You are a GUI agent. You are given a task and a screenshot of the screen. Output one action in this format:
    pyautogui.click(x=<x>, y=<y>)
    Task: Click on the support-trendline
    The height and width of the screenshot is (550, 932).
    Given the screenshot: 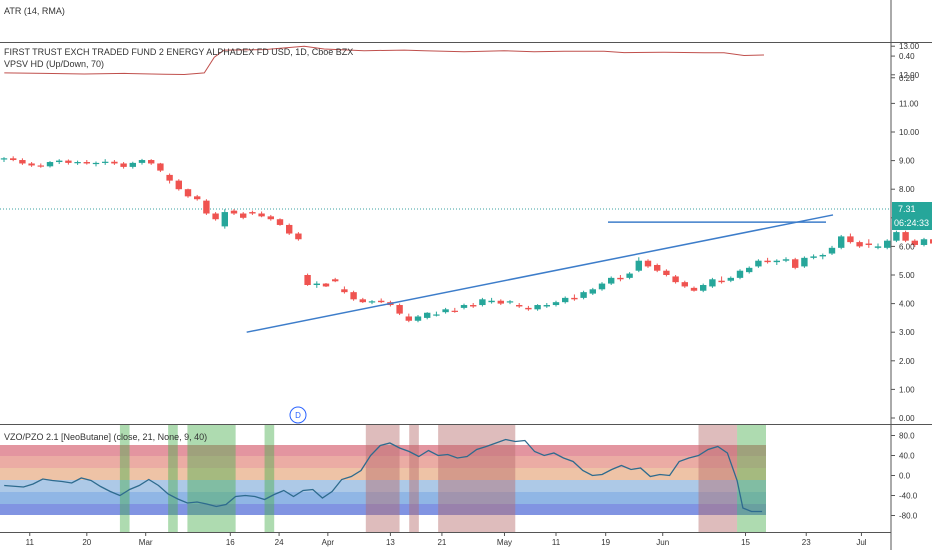 What is the action you would take?
    pyautogui.click(x=540, y=273)
    